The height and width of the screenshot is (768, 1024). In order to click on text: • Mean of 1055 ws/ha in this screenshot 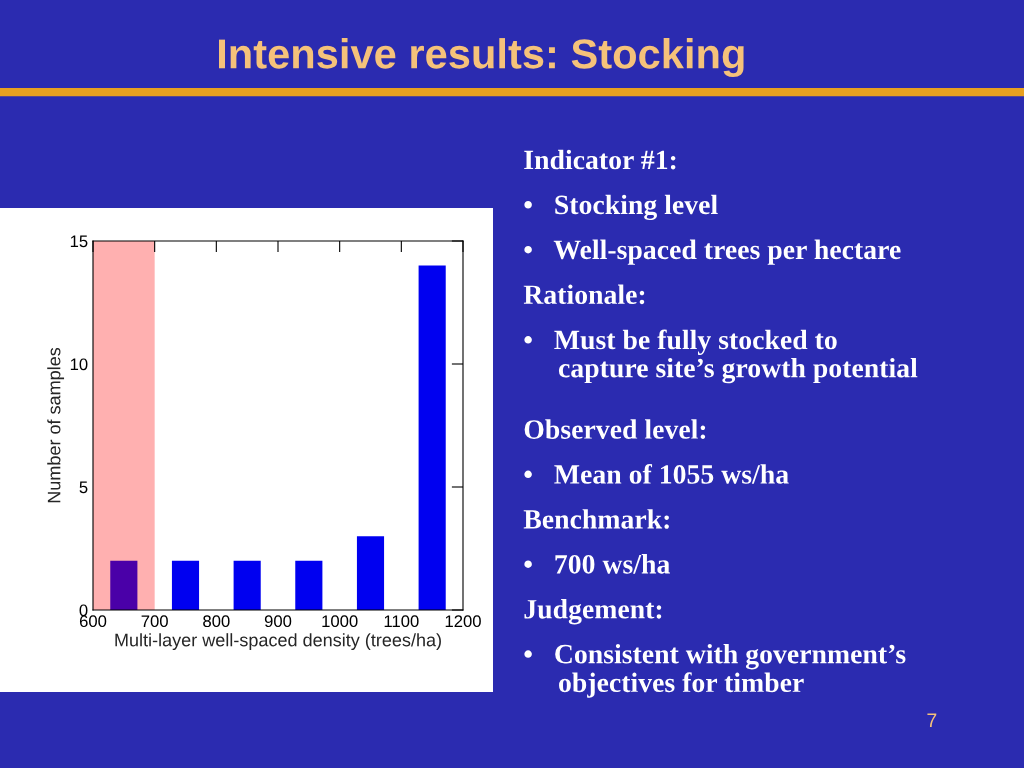, I will do `click(656, 473)`.